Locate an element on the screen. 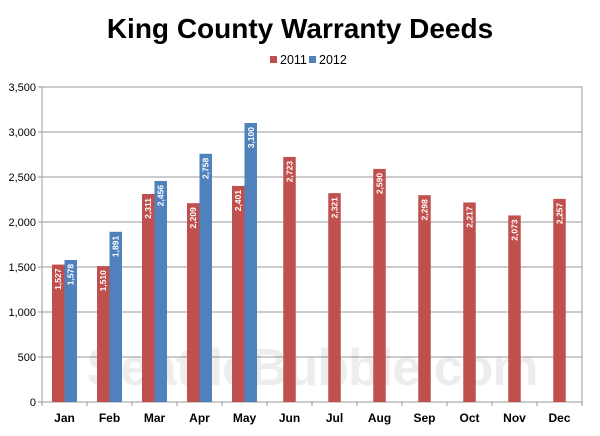 The width and height of the screenshot is (600, 436). legend: 2011 2012 is located at coordinates (308, 60).